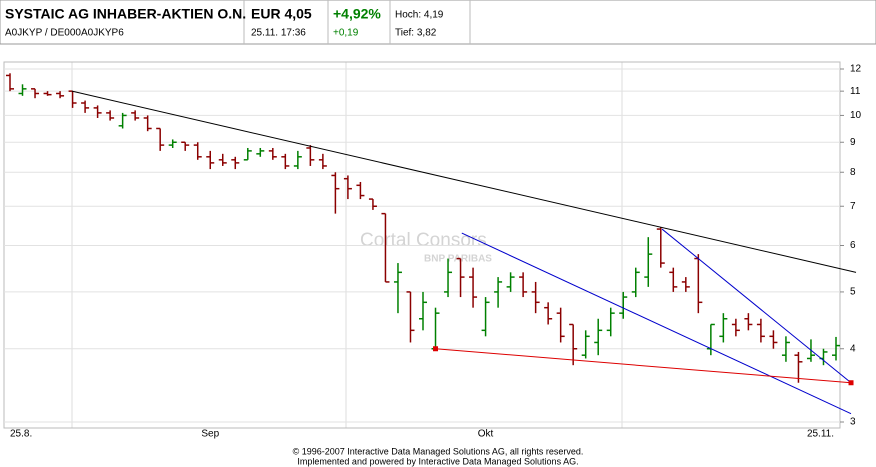 The image size is (876, 467). Describe the element at coordinates (853, 172) in the screenshot. I see `y-tick-label: 8` at that location.